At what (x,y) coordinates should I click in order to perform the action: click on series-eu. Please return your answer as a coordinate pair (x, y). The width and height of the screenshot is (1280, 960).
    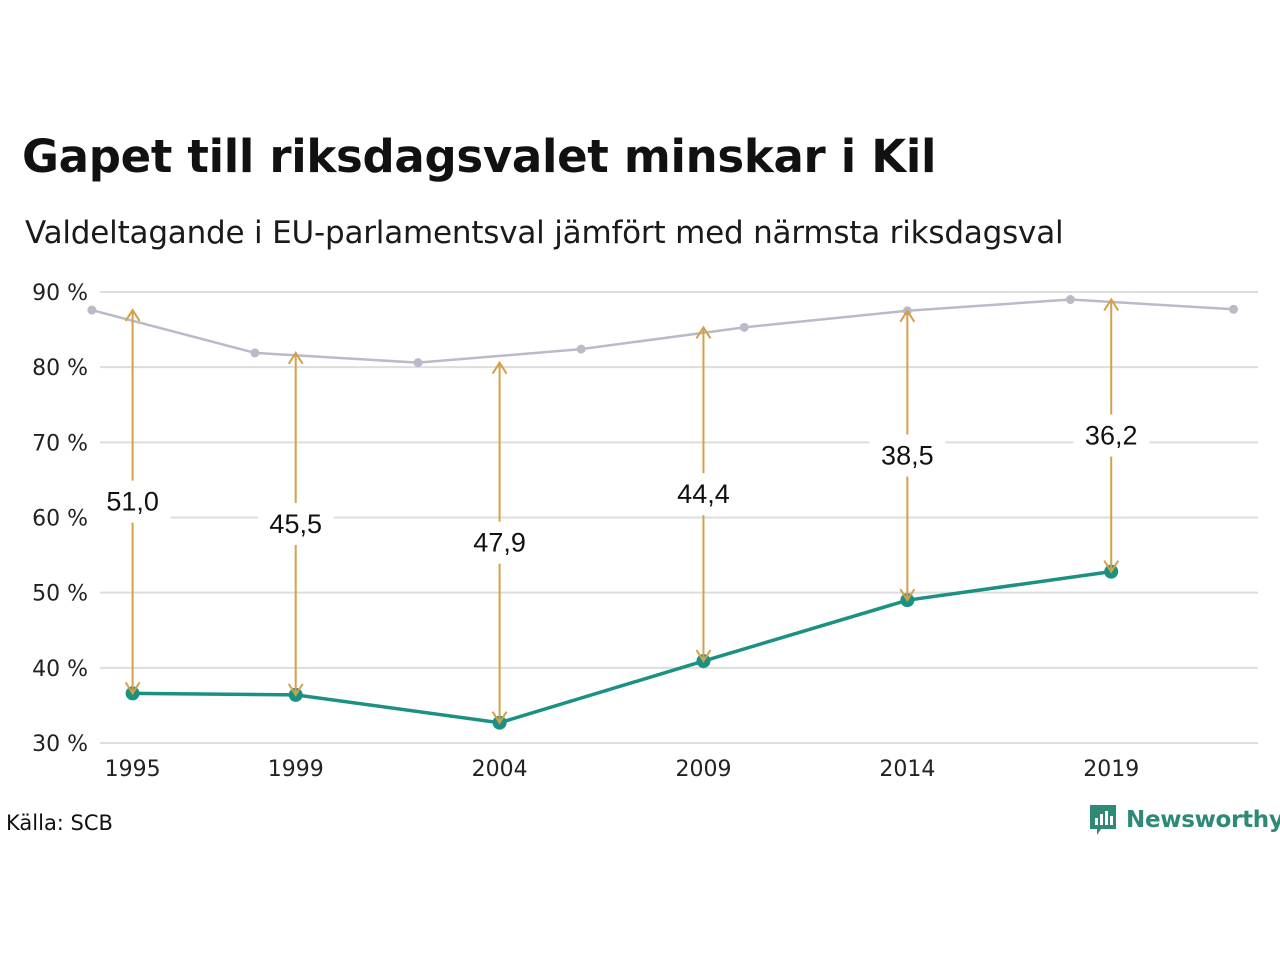
    Looking at the image, I should click on (622, 647).